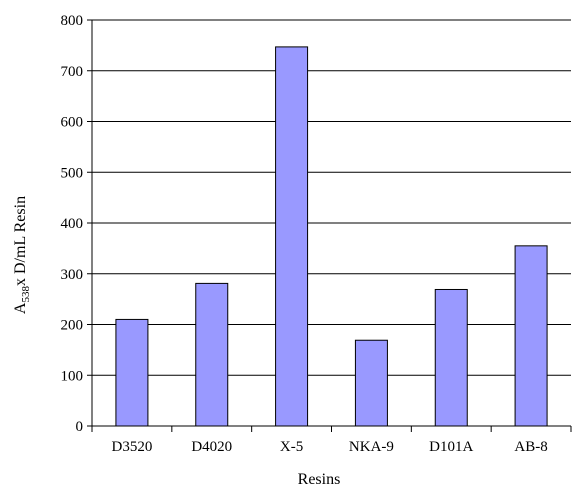 This screenshot has height=489, width=573. What do you see at coordinates (72, 72) in the screenshot?
I see `y-tick-label-700: 700` at bounding box center [72, 72].